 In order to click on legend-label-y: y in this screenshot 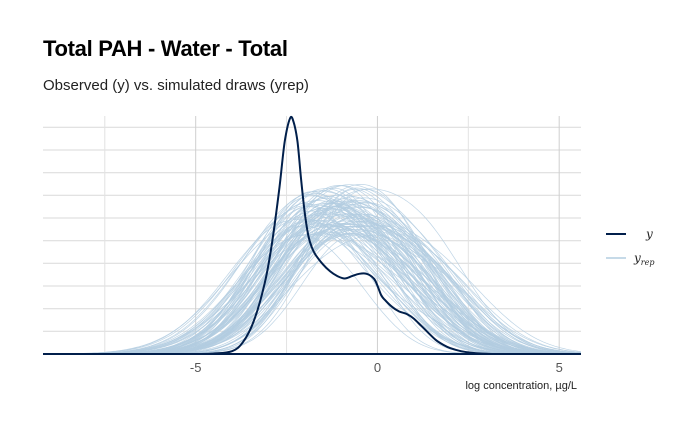, I will do `click(649, 234)`.